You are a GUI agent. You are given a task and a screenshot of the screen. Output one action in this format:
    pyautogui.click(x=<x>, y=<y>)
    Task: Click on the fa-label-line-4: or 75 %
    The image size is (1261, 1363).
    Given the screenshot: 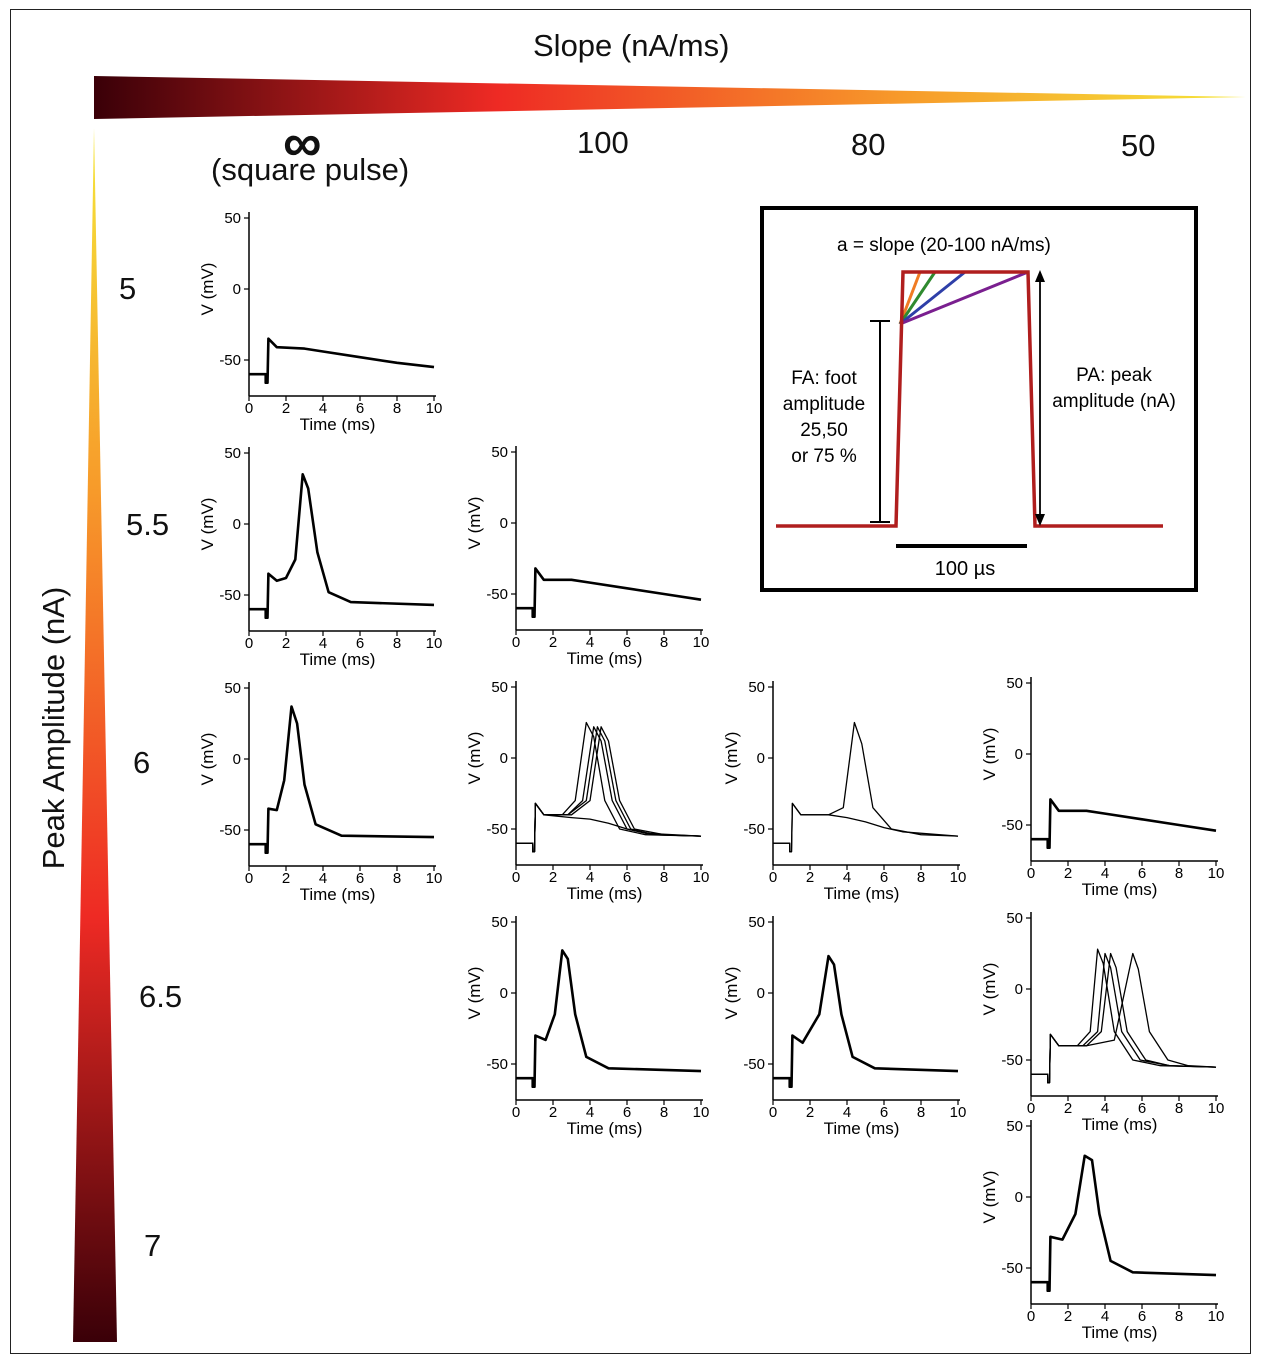 What is the action you would take?
    pyautogui.click(x=824, y=456)
    